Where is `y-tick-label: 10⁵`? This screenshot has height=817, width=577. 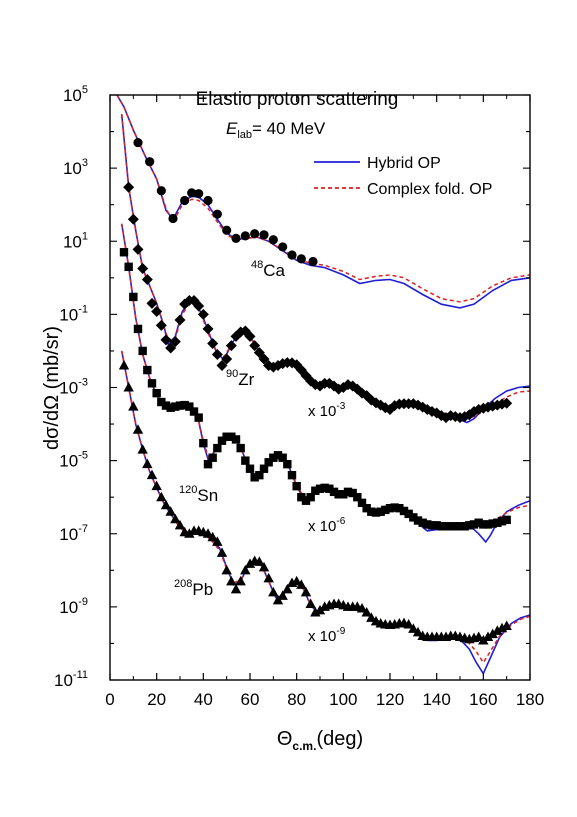
y-tick-label: 10⁵ is located at coordinates (75, 94).